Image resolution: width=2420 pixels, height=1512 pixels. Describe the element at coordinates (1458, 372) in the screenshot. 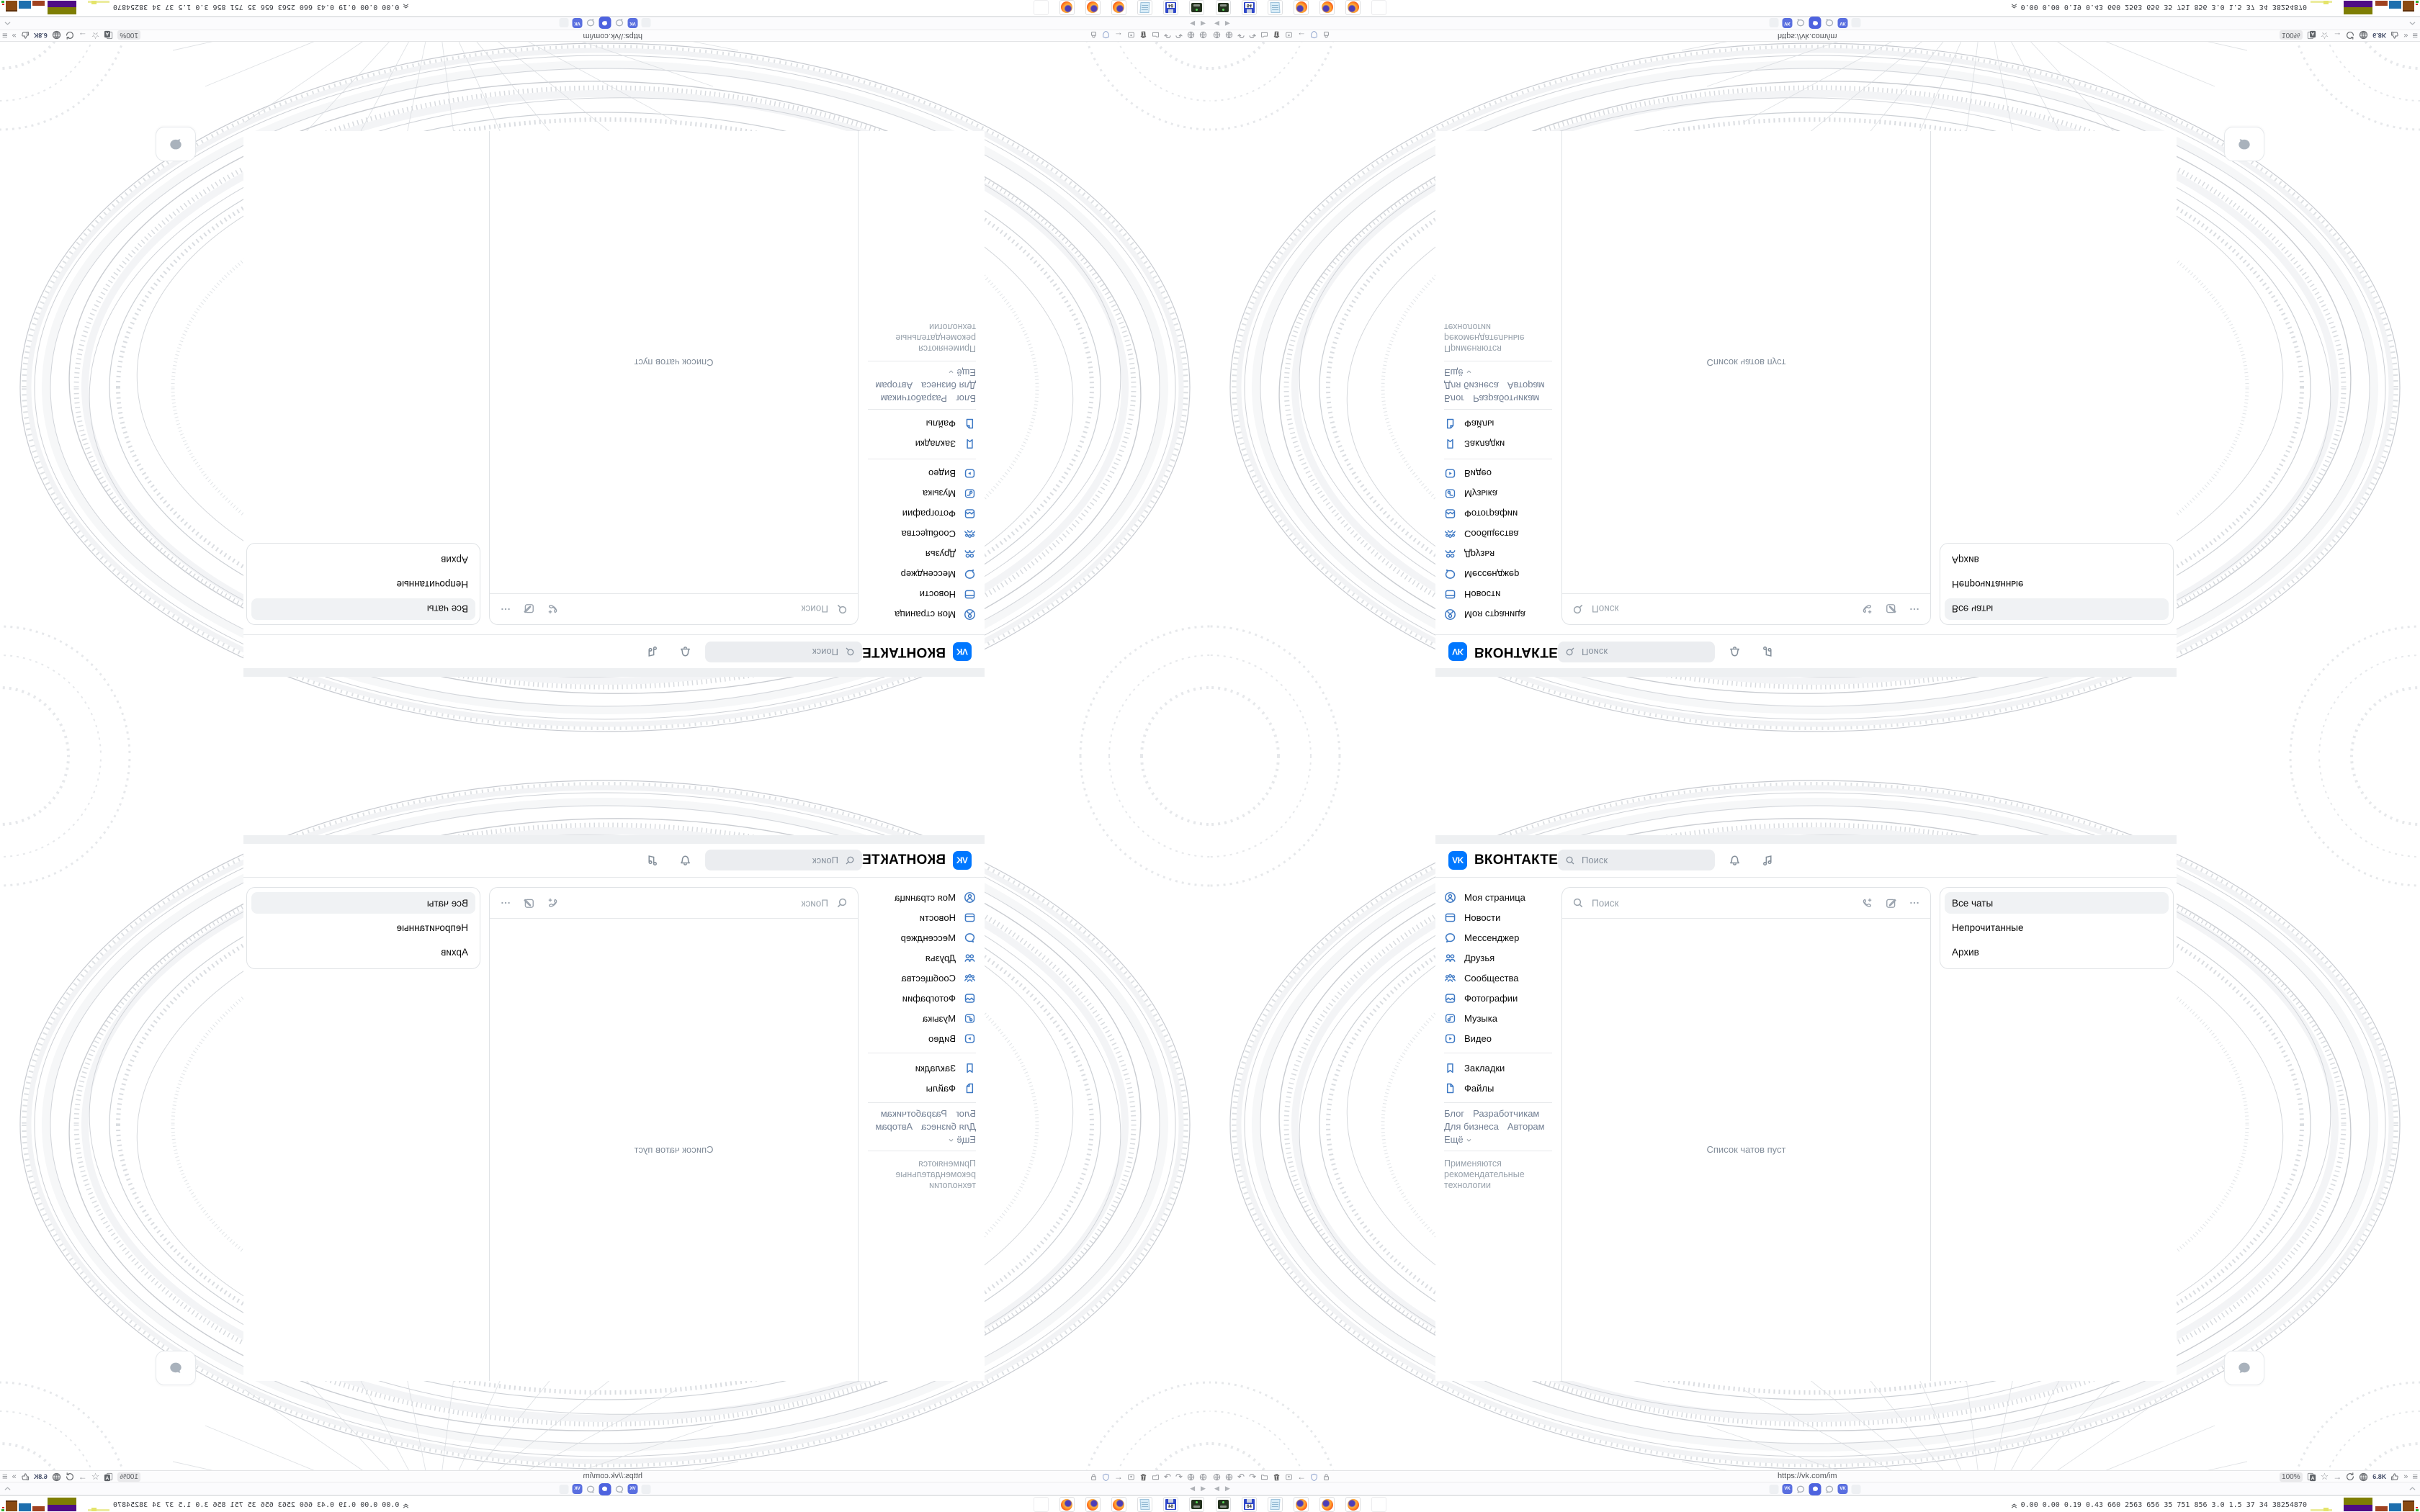

I see `link-more: Ещё` at that location.